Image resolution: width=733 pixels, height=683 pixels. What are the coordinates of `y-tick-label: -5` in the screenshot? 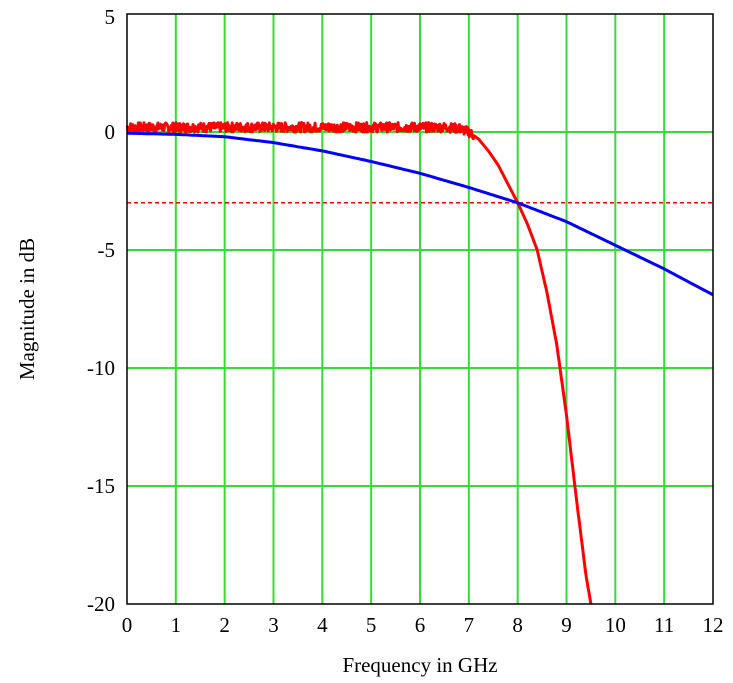 It's located at (107, 250).